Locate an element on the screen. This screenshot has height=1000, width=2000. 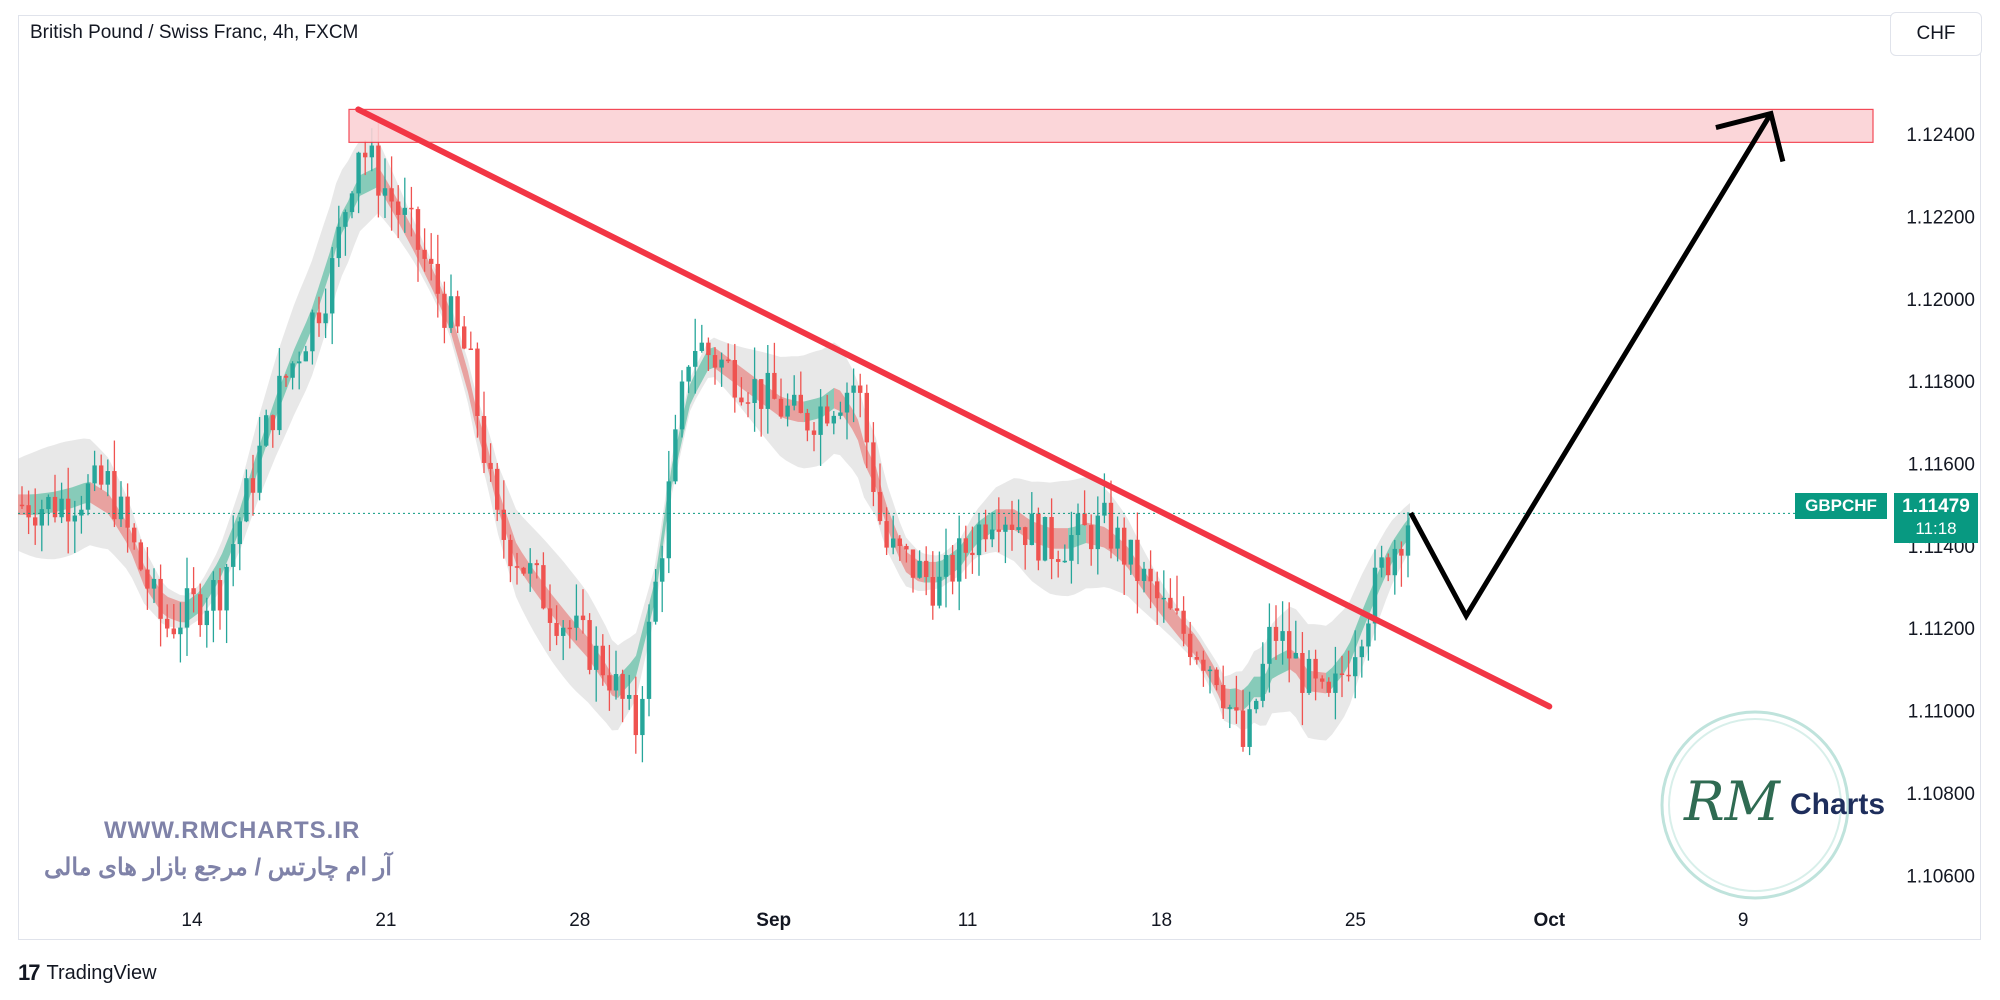
x-axis-tick-label: 21 is located at coordinates (385, 920).